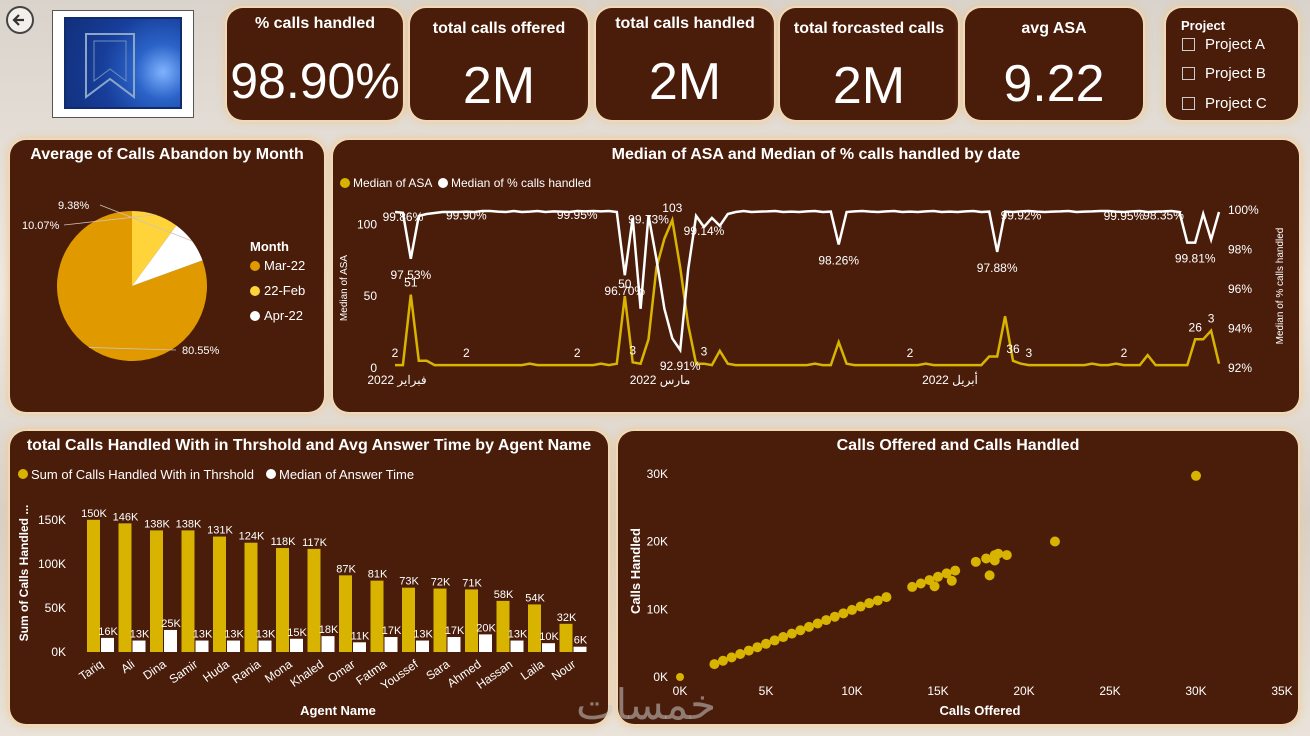 The image size is (1310, 736). Describe the element at coordinates (958, 445) in the screenshot. I see `chart-title: Calls Offered and Calls Handled` at that location.